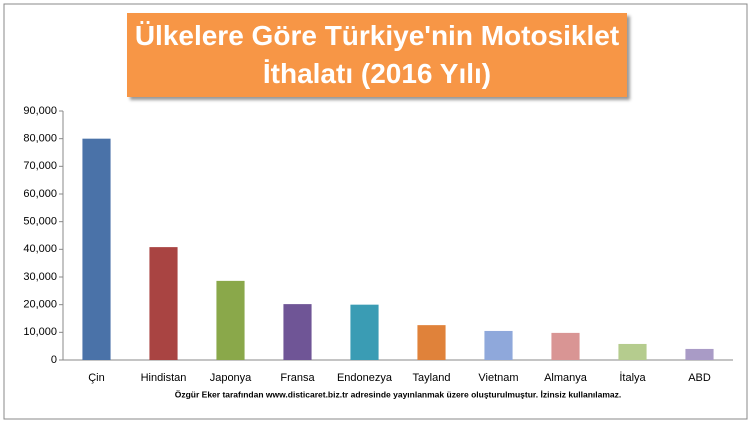 This screenshot has height=424, width=752. I want to click on x-tick-label: İtalya, so click(632, 377).